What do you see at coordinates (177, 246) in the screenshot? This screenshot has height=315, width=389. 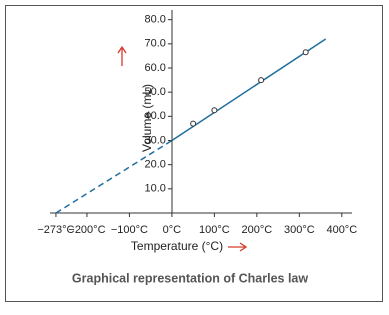 I see `x-axis-label: Temperature (°C)` at bounding box center [177, 246].